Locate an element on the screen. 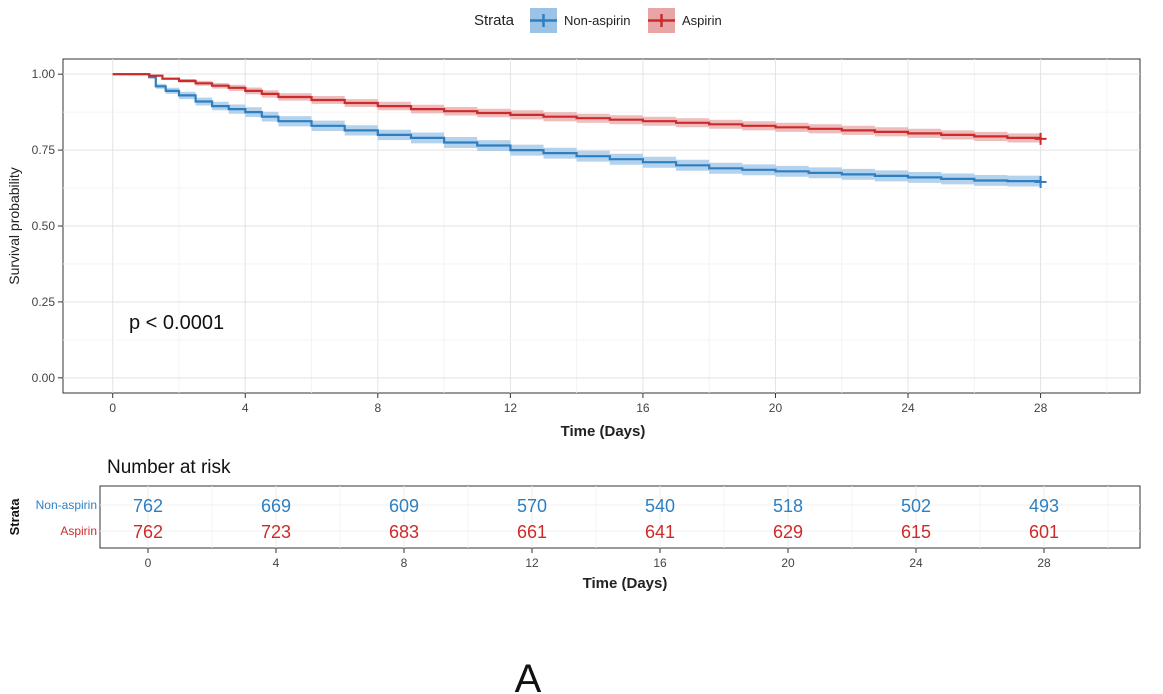 The width and height of the screenshot is (1163, 694). risk-table-grid is located at coordinates (620, 517).